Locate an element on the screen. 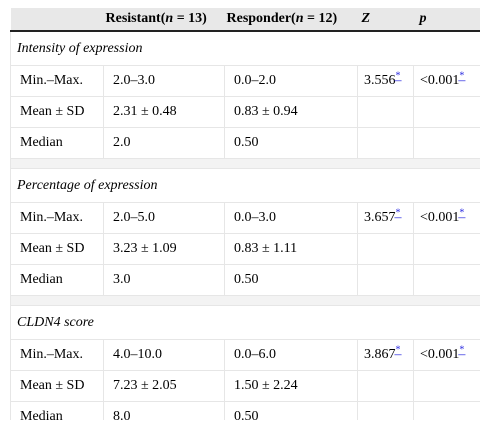 The height and width of the screenshot is (428, 491). table-row: Mean ± SD 7.23 ± 2.05 1.50 ± 2.24 is located at coordinates (245, 386).